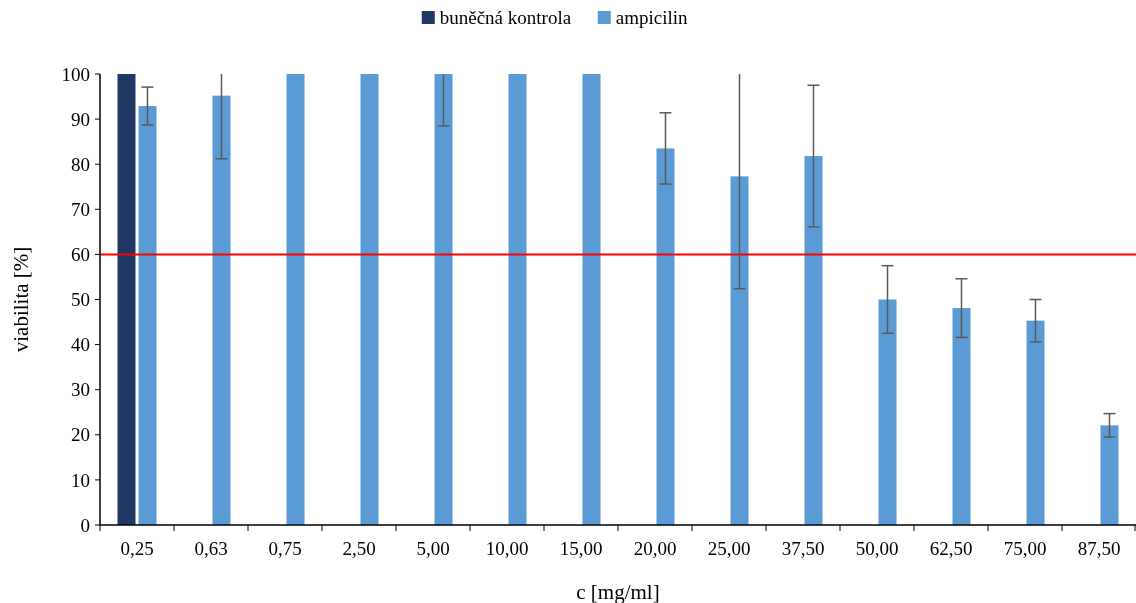 Image resolution: width=1136 pixels, height=603 pixels. Describe the element at coordinates (75, 74) in the screenshot. I see `y-tick-label: 100` at that location.